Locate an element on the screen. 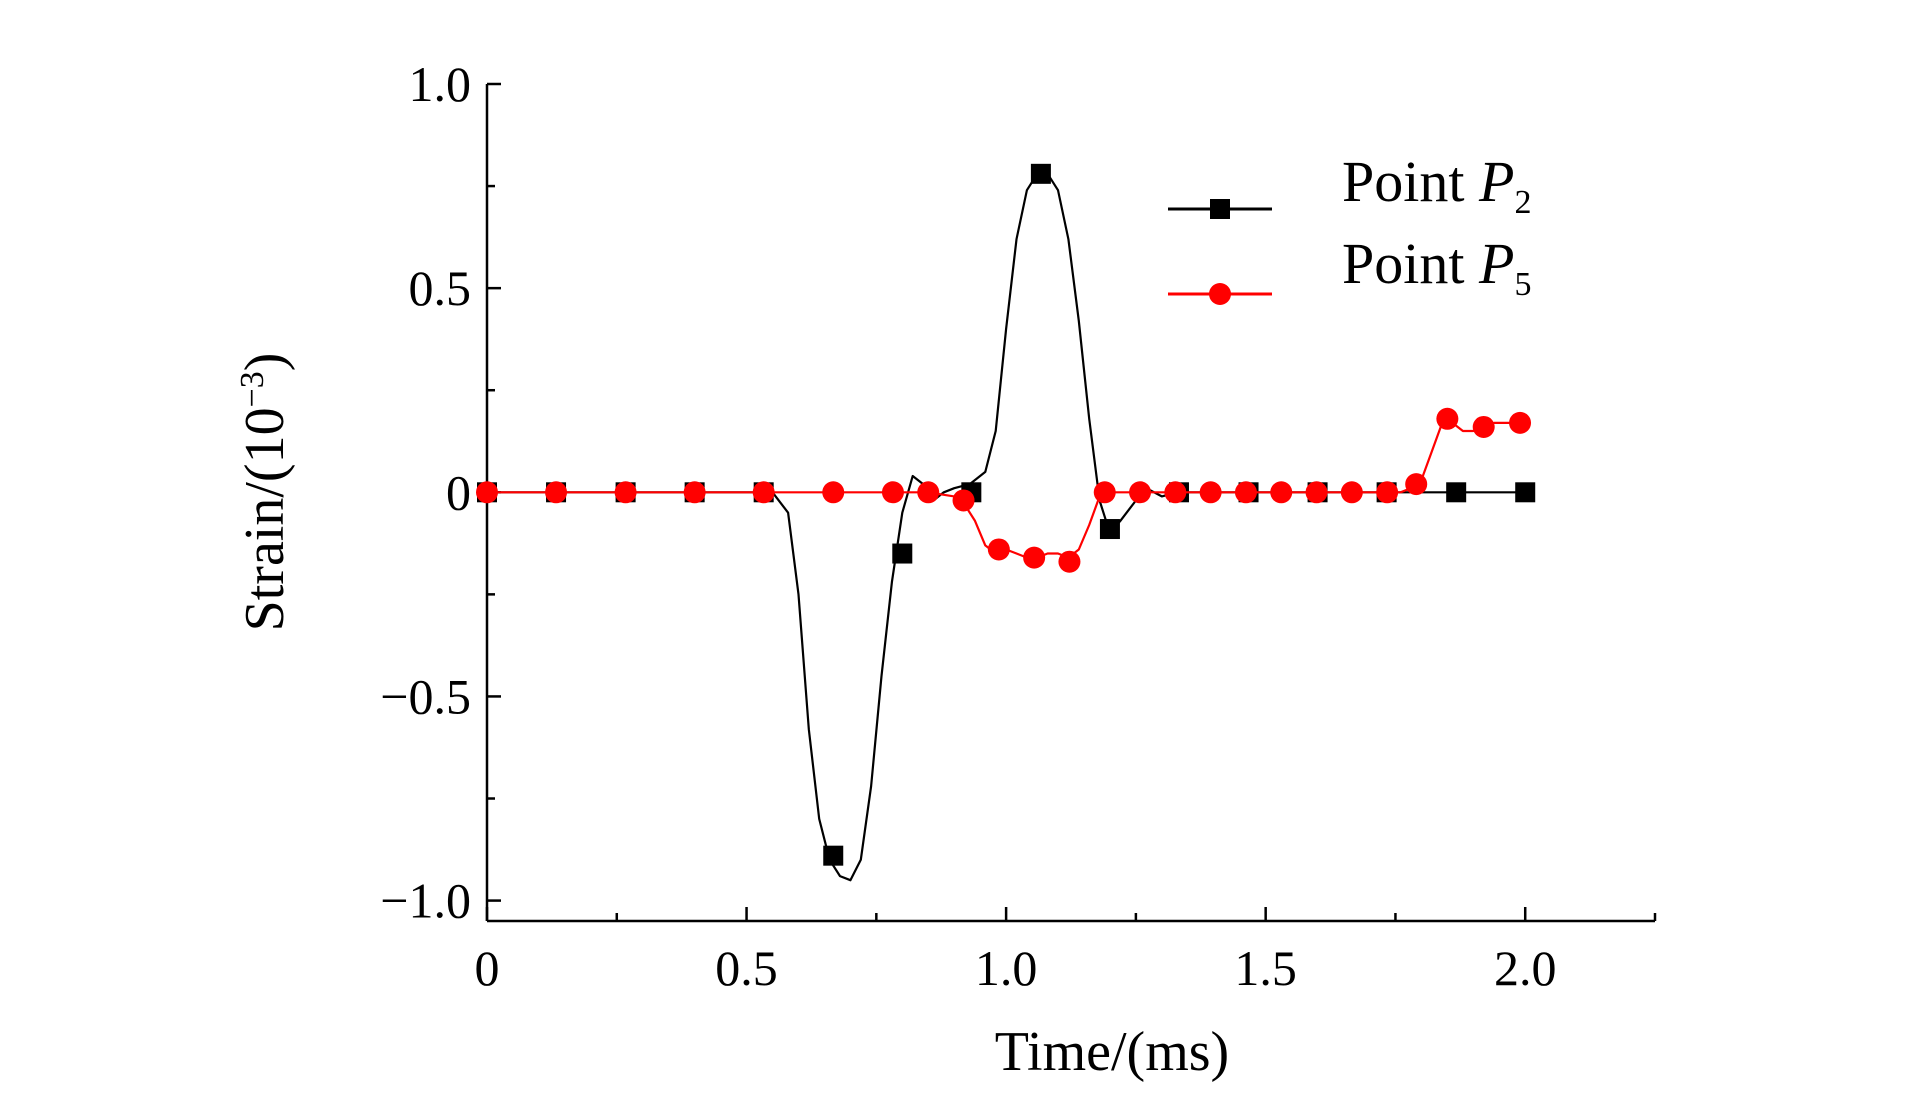 This screenshot has width=1923, height=1106. legend-marker-p2 is located at coordinates (1220, 209).